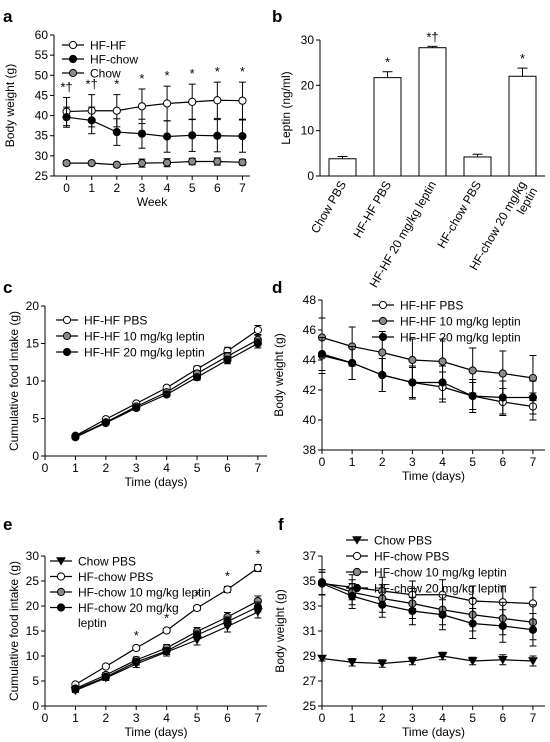  I want to click on panel-letter: d, so click(277, 287).